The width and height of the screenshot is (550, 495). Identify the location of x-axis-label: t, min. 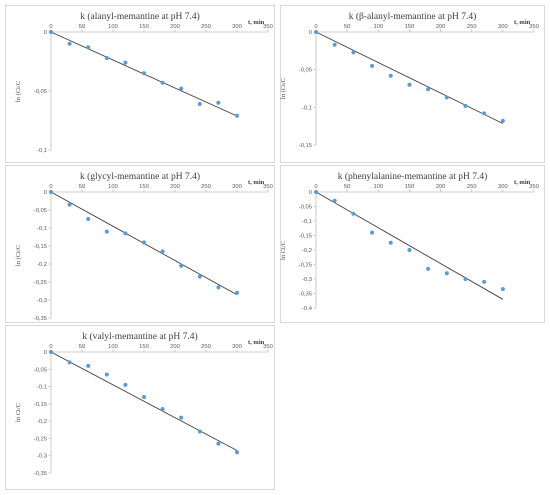
(522, 22).